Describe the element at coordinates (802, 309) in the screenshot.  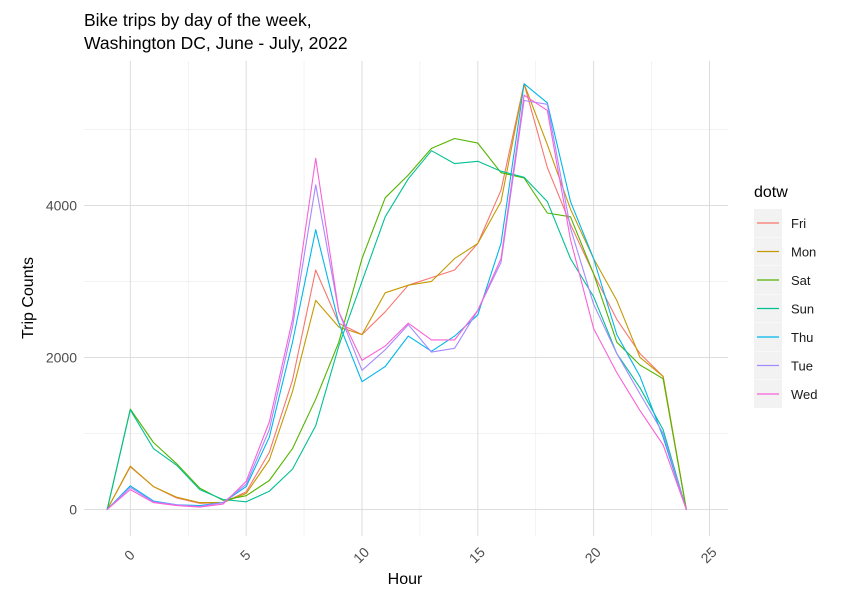
I see `legend-label-sun: Sun` at that location.